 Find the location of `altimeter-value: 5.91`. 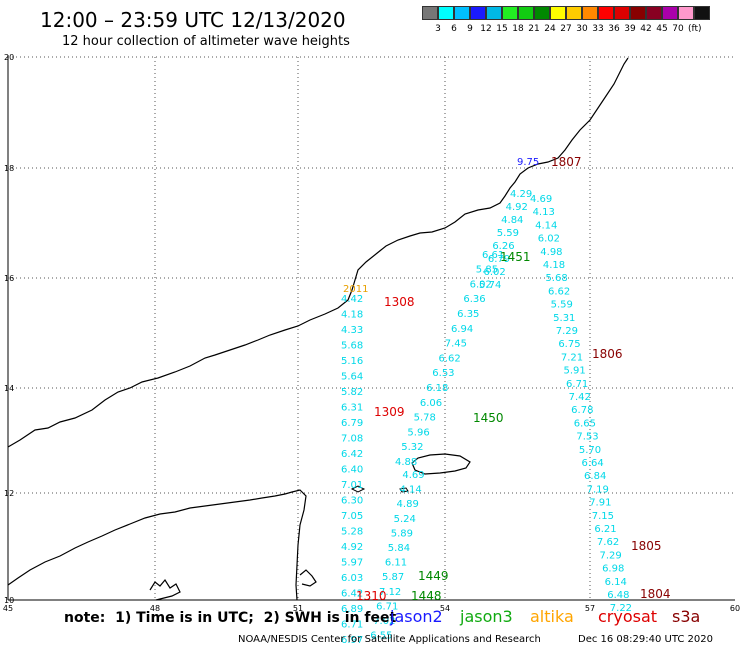

altimeter-value: 5.91 is located at coordinates (574, 371).